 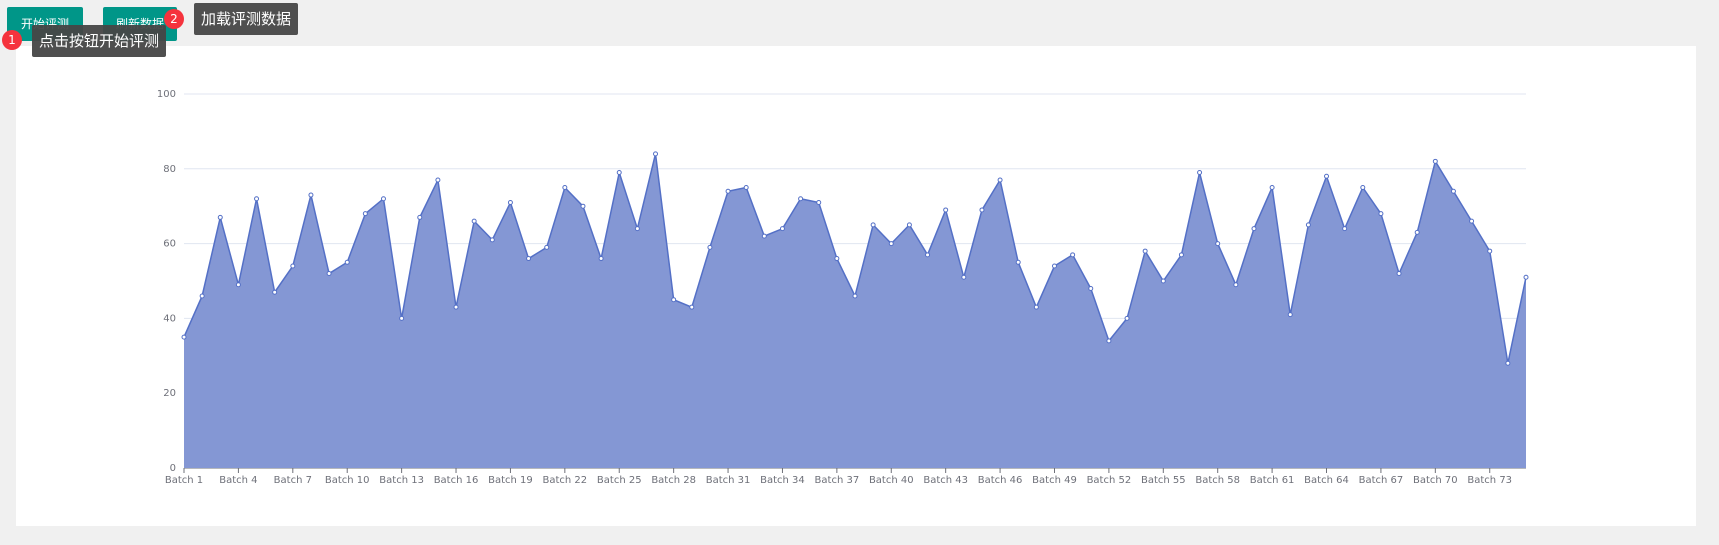 What do you see at coordinates (347, 480) in the screenshot?
I see `x-tick-label: Batch 10` at bounding box center [347, 480].